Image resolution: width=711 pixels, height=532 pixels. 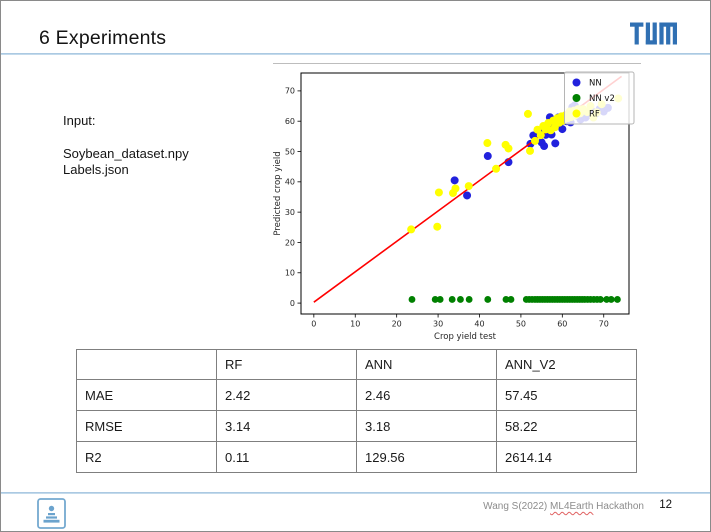 What do you see at coordinates (96, 169) in the screenshot?
I see `input-file-labels: Labels.json` at bounding box center [96, 169].